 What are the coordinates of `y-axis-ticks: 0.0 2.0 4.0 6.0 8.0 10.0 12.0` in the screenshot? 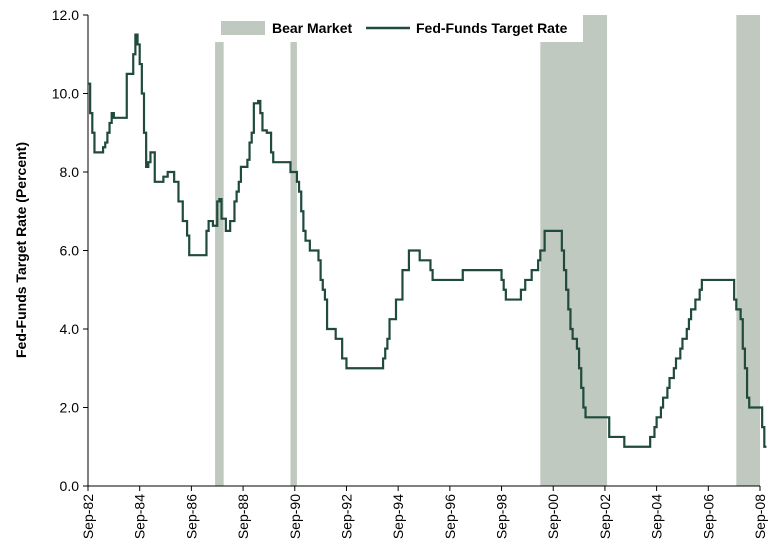 It's located at (70, 250).